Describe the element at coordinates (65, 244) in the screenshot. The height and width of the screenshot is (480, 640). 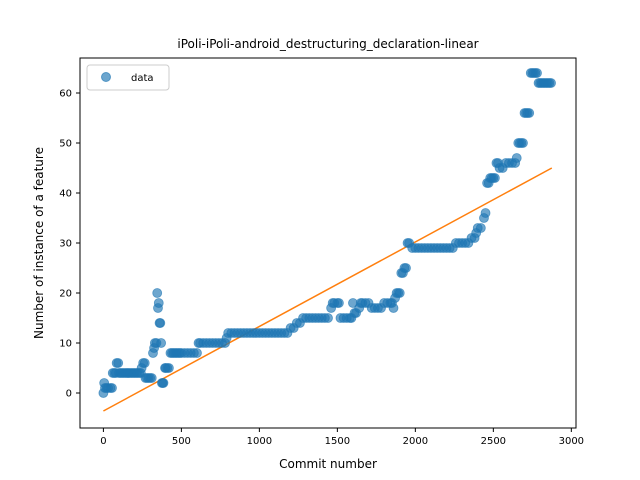
I see `y-tick-label: 30` at that location.